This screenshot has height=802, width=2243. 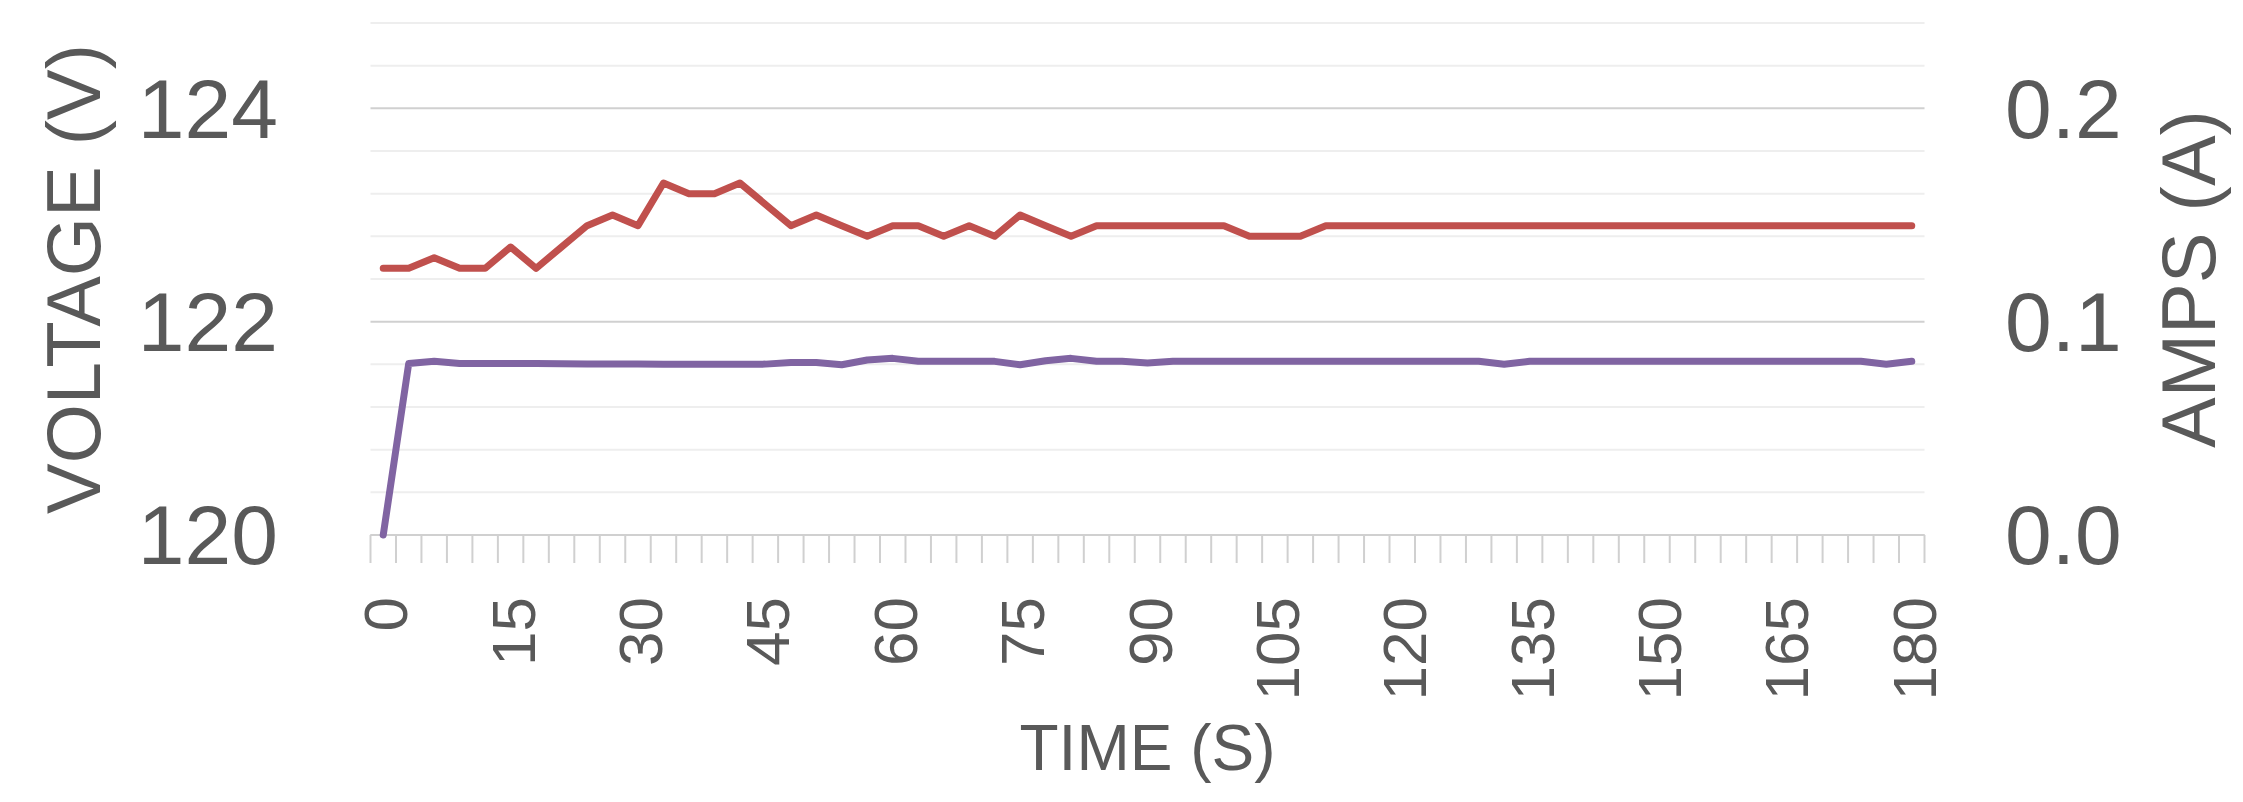 What do you see at coordinates (1405, 649) in the screenshot?
I see `x-tick-label: 120` at bounding box center [1405, 649].